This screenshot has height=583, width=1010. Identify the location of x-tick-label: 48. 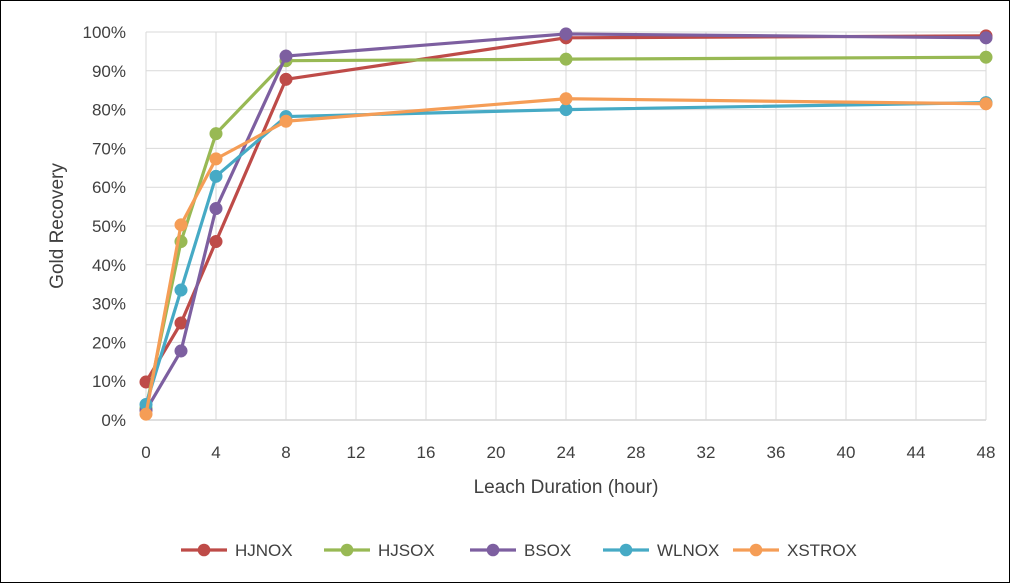
(986, 452).